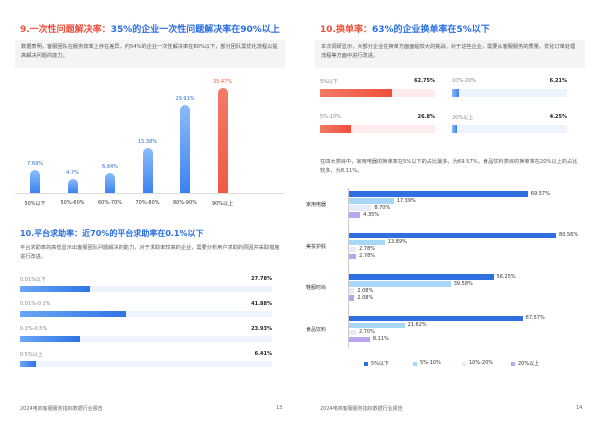  I want to click on data-label: 2.70%, so click(366, 332).